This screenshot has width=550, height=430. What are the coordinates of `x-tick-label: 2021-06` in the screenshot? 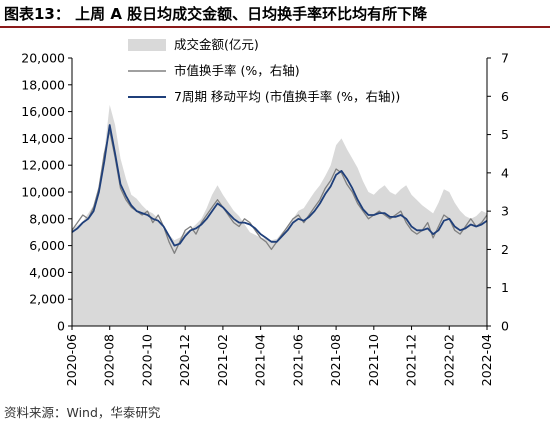 It's located at (297, 360).